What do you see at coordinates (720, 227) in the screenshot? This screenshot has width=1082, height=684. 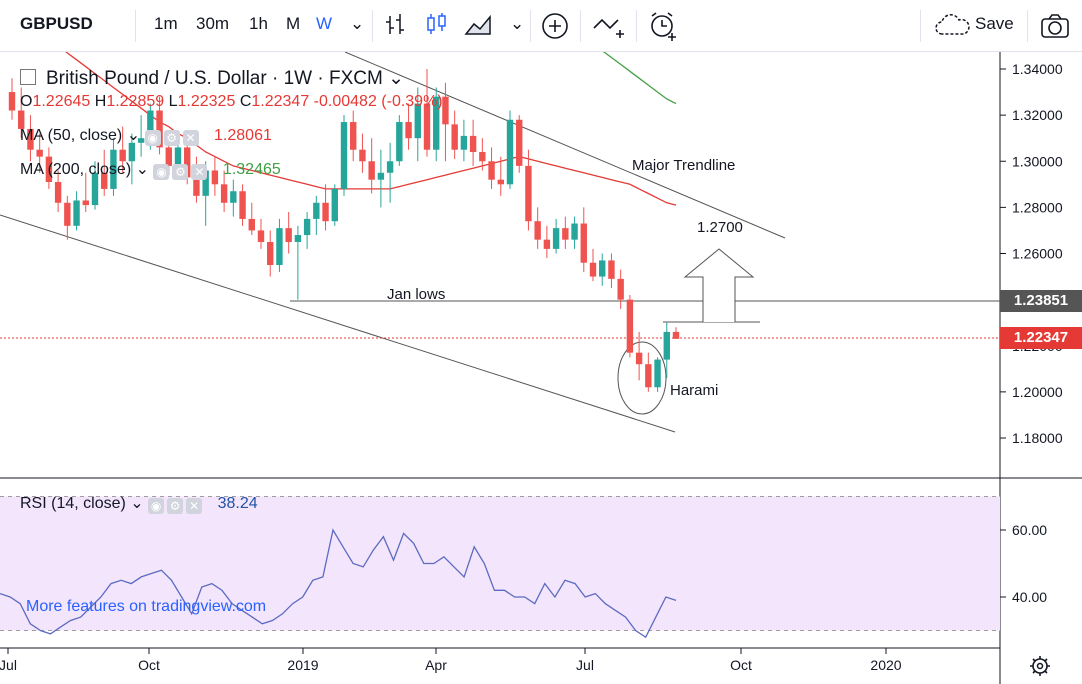 I see `target-label: 1.2700` at bounding box center [720, 227].